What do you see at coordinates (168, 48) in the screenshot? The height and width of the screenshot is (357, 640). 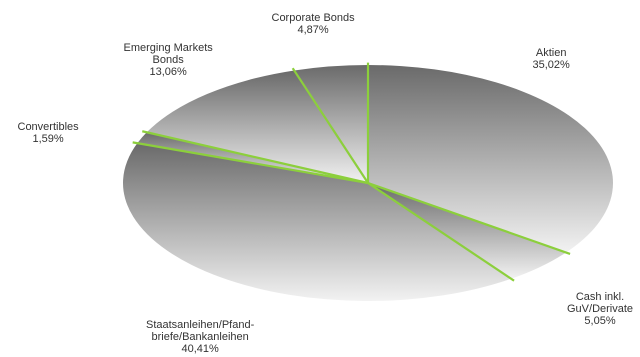 I see `slice-label-line: Emerging Markets` at bounding box center [168, 48].